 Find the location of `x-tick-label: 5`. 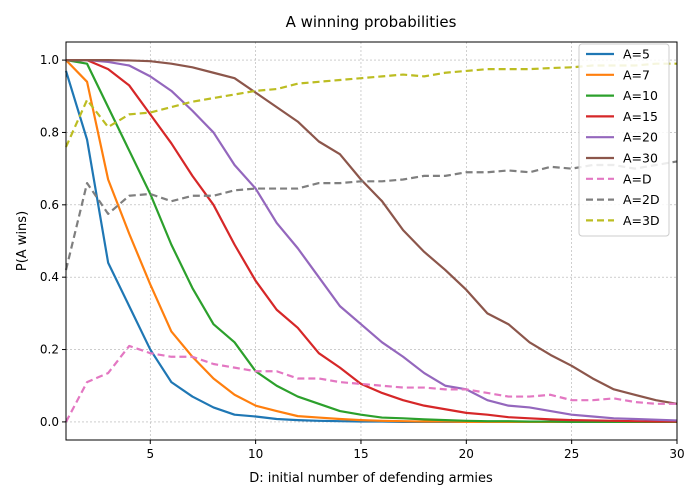

x-tick-label: 5 is located at coordinates (150, 454).